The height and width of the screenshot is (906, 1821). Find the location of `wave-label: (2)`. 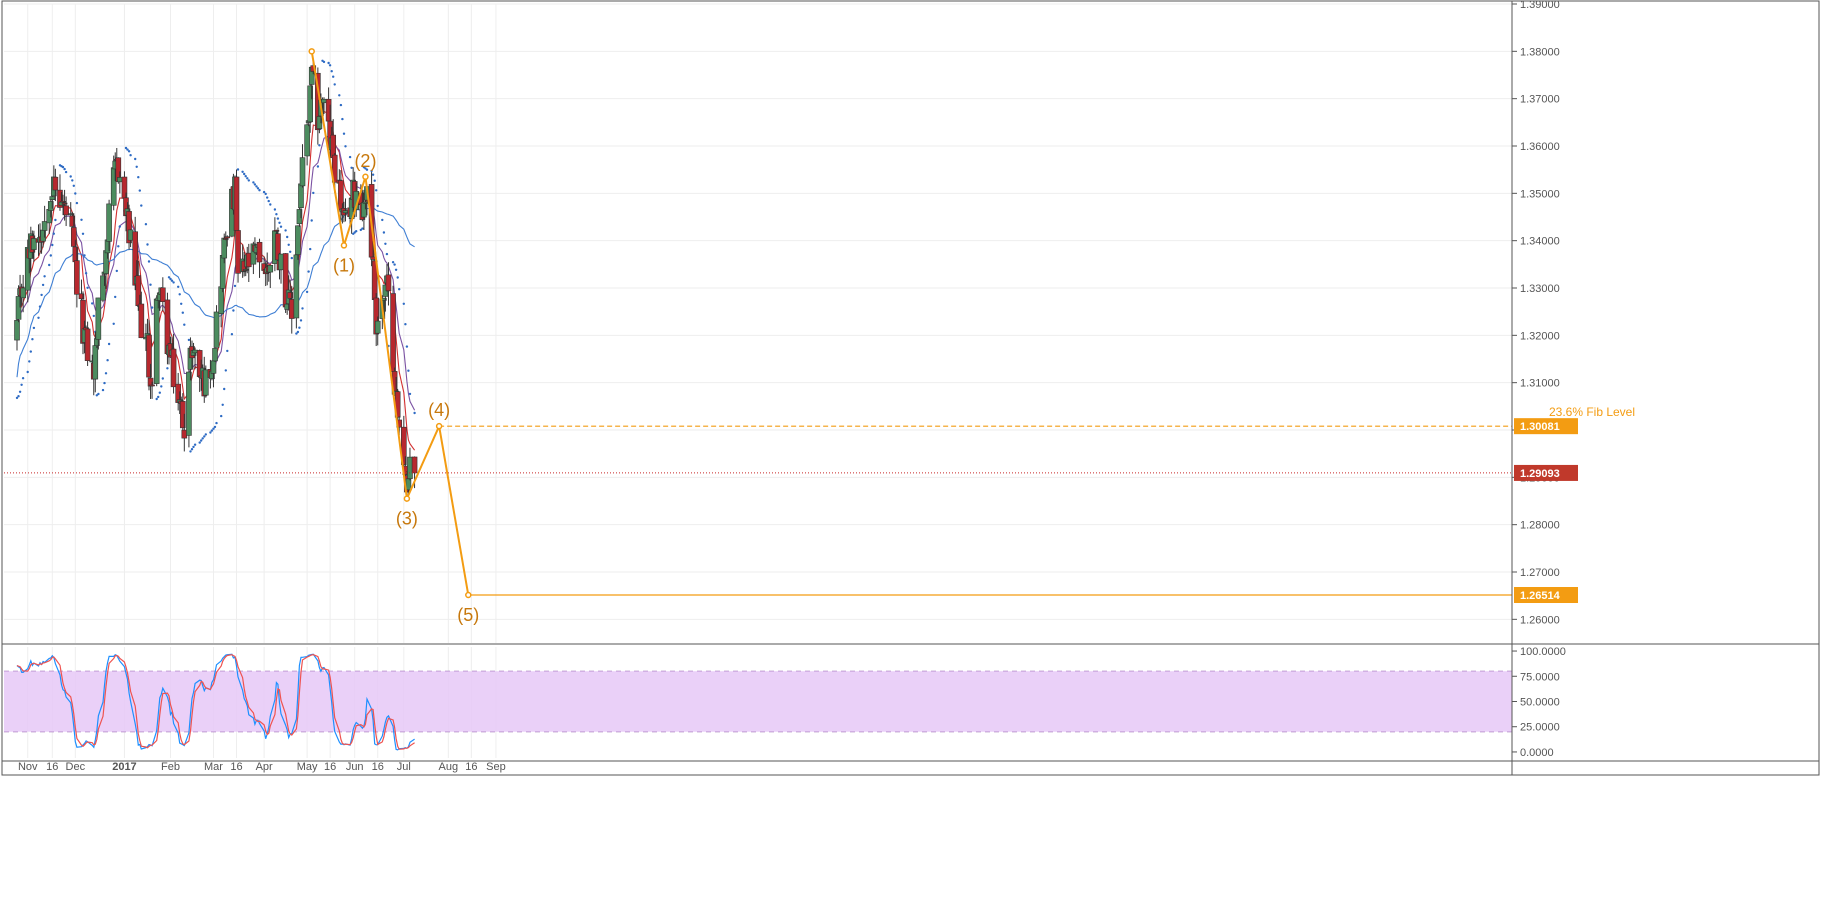

wave-label: (2) is located at coordinates (365, 161).